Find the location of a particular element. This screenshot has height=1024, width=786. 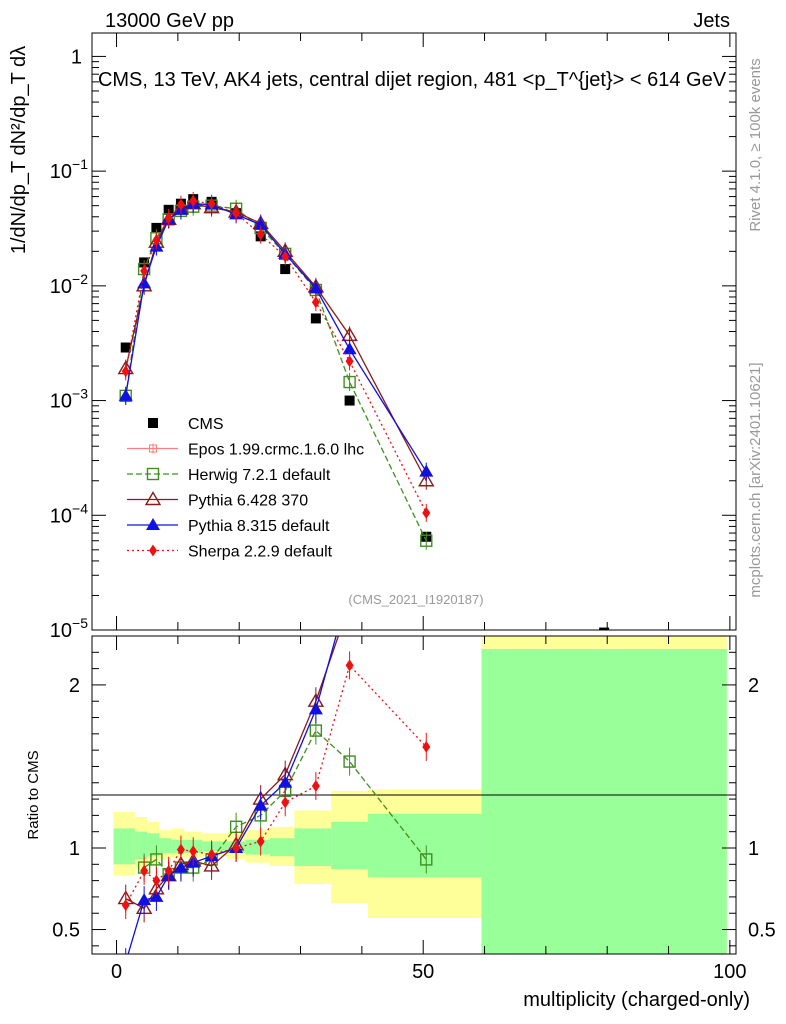

ratio-y-tick-label-right: 0.5 is located at coordinates (762, 931).